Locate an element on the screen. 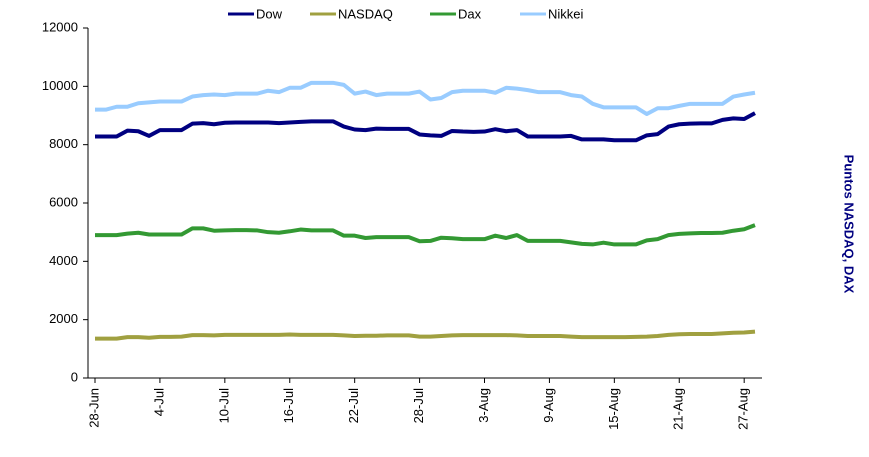 The width and height of the screenshot is (869, 457). legend-label: NASDAQ is located at coordinates (365, 13).